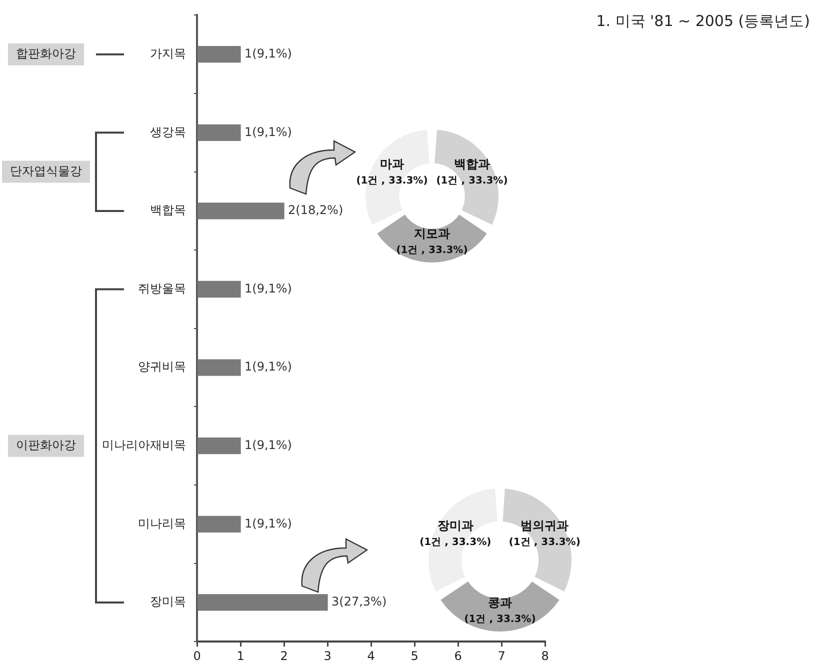 Image resolution: width=824 pixels, height=667 pixels. I want to click on slice-label: 백합과, so click(472, 164).